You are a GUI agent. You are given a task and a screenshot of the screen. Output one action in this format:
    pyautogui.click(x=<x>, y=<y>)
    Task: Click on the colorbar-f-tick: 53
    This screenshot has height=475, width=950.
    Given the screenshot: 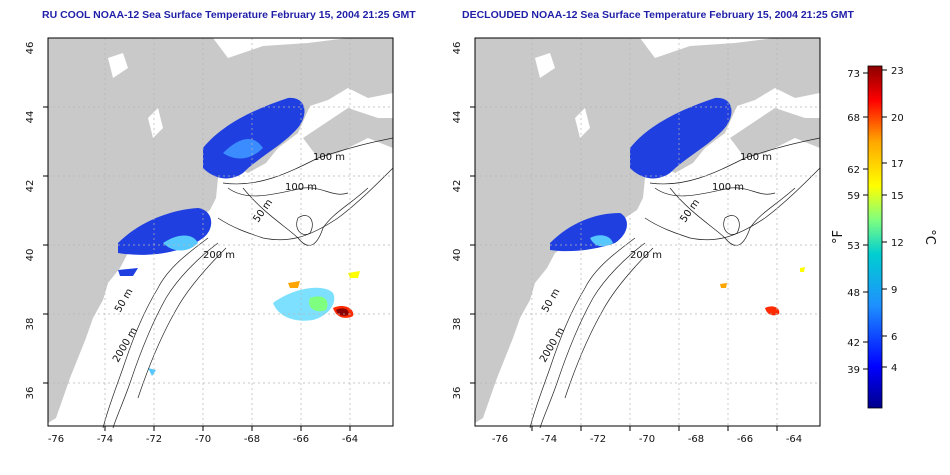 What is the action you would take?
    pyautogui.click(x=853, y=246)
    